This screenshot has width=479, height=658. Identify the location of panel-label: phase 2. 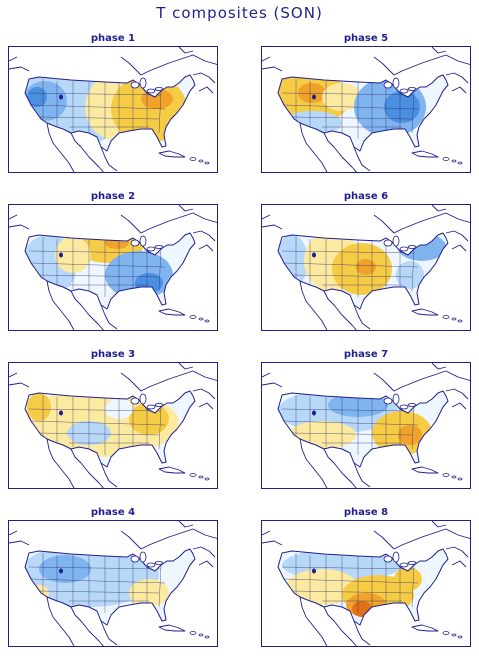
(113, 196).